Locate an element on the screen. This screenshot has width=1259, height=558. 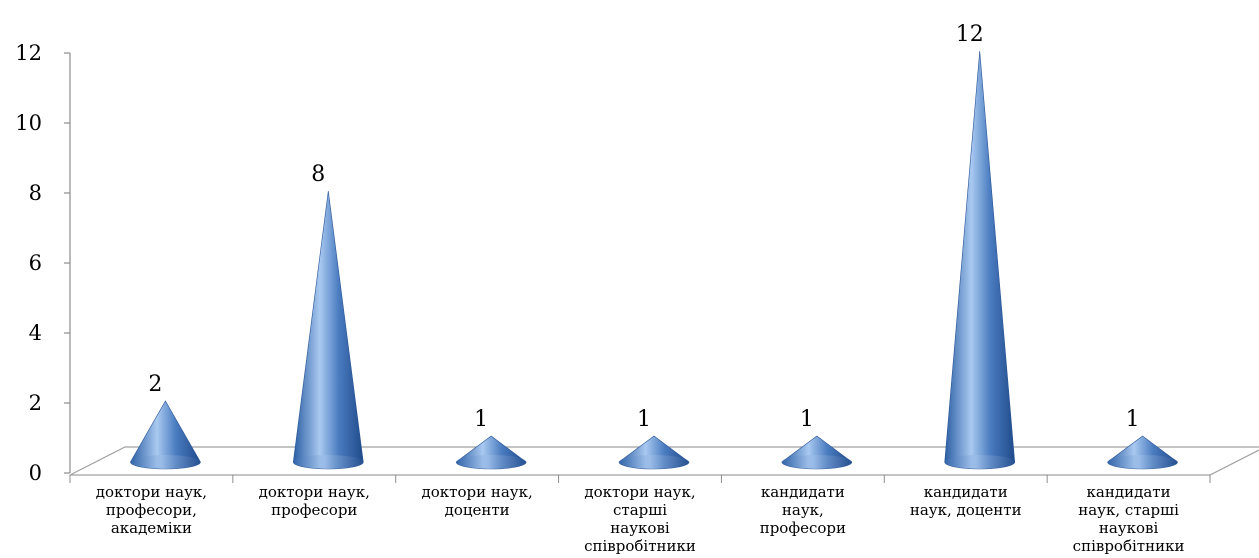
category-label: наук, доценти is located at coordinates (966, 510).